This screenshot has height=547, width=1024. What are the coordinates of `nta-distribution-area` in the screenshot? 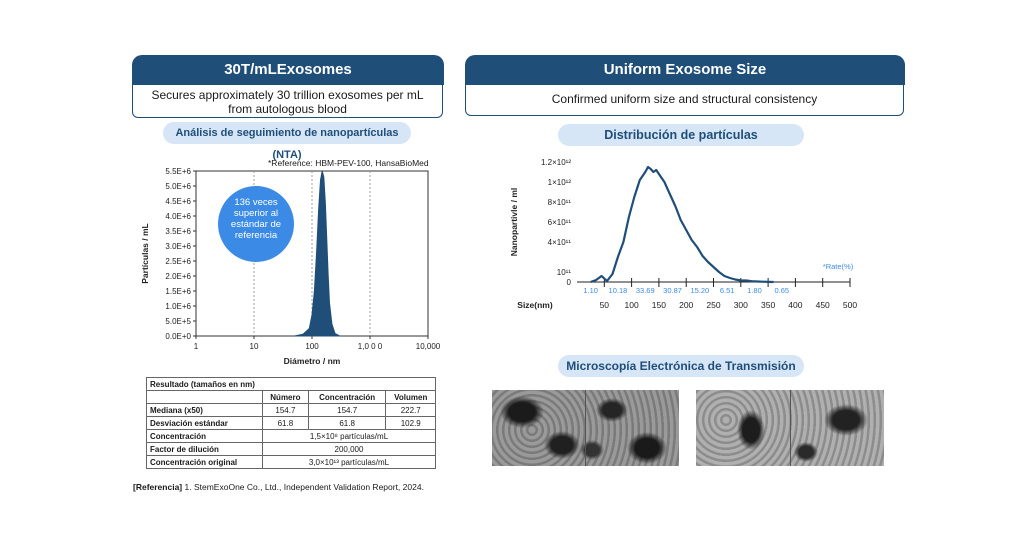 It's located at (317, 253).